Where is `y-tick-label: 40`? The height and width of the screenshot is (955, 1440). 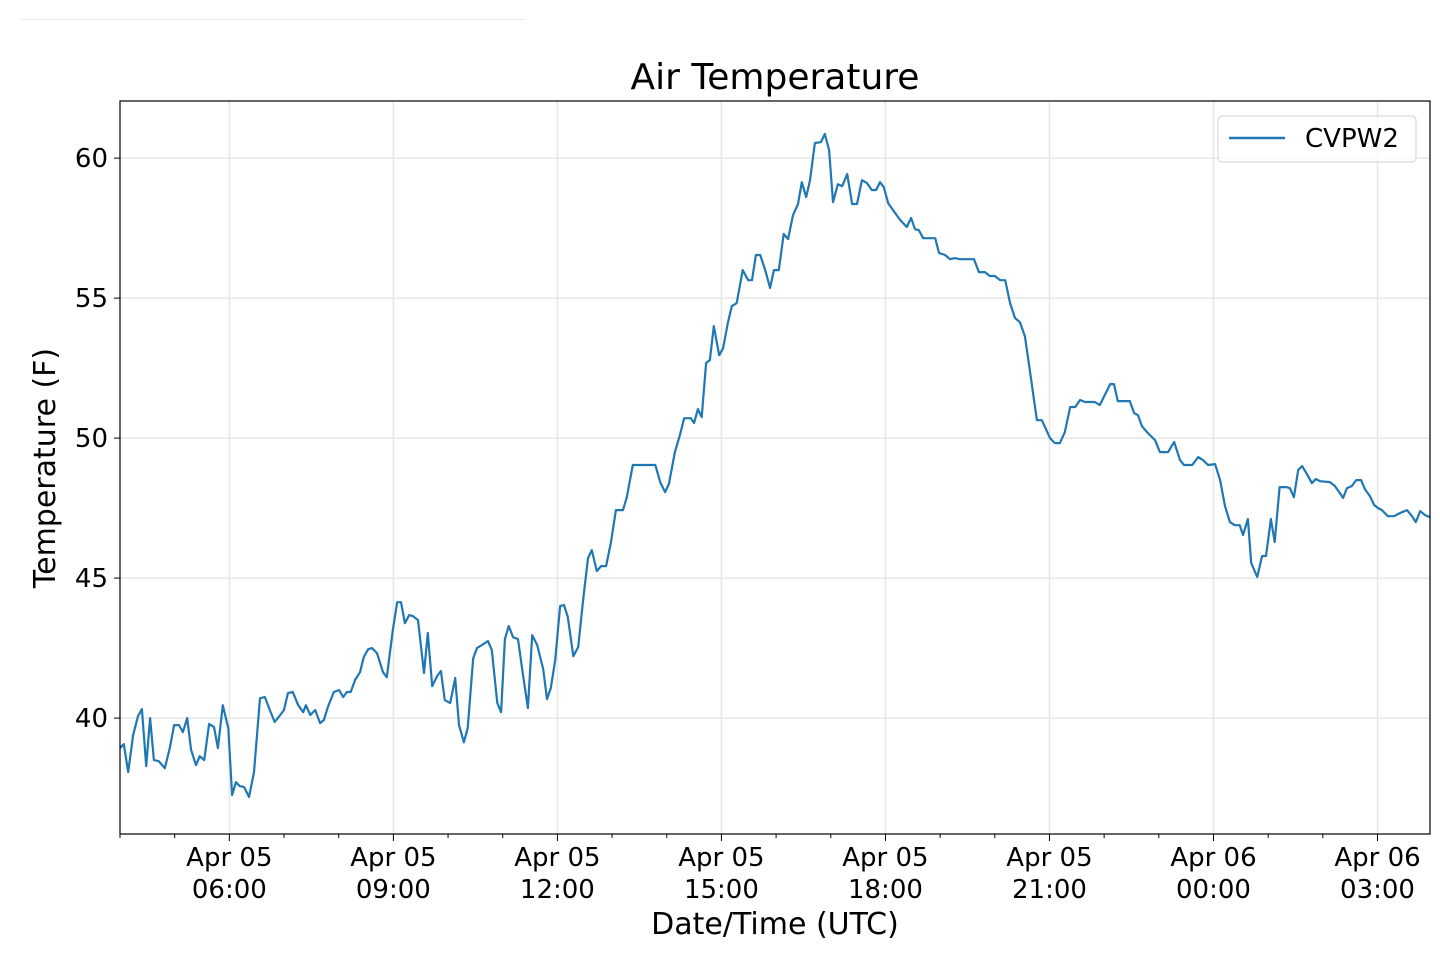 y-tick-label: 40 is located at coordinates (91, 719).